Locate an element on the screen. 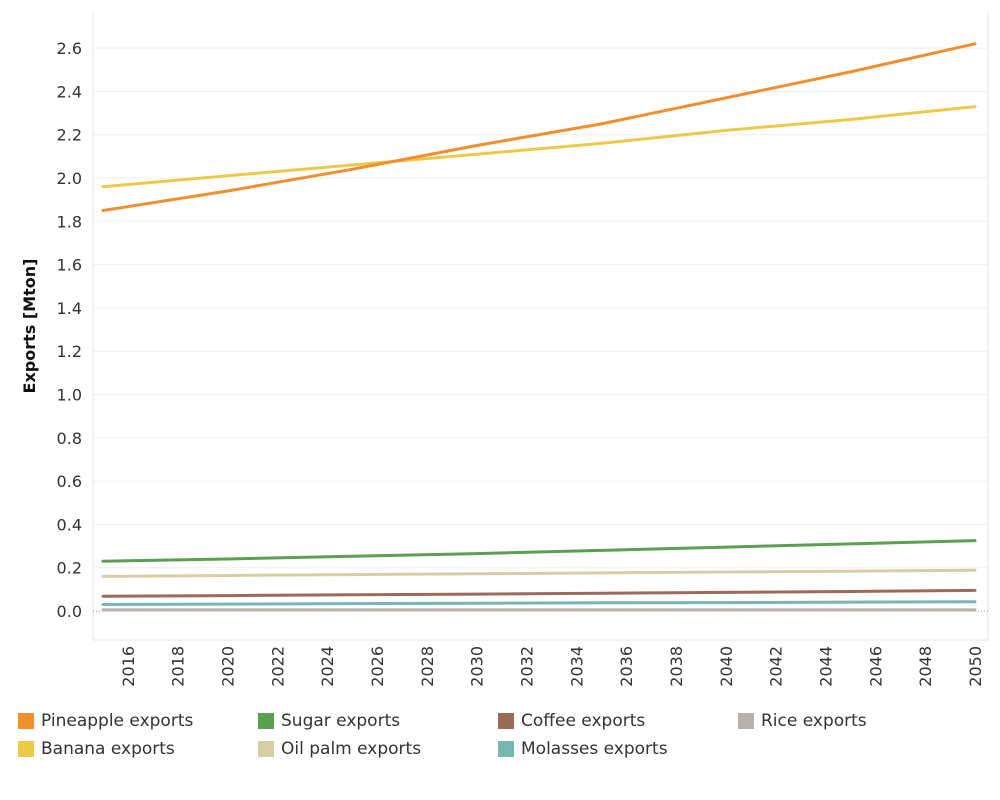 The height and width of the screenshot is (800, 1000). x-tick-label: 2036 is located at coordinates (626, 666).